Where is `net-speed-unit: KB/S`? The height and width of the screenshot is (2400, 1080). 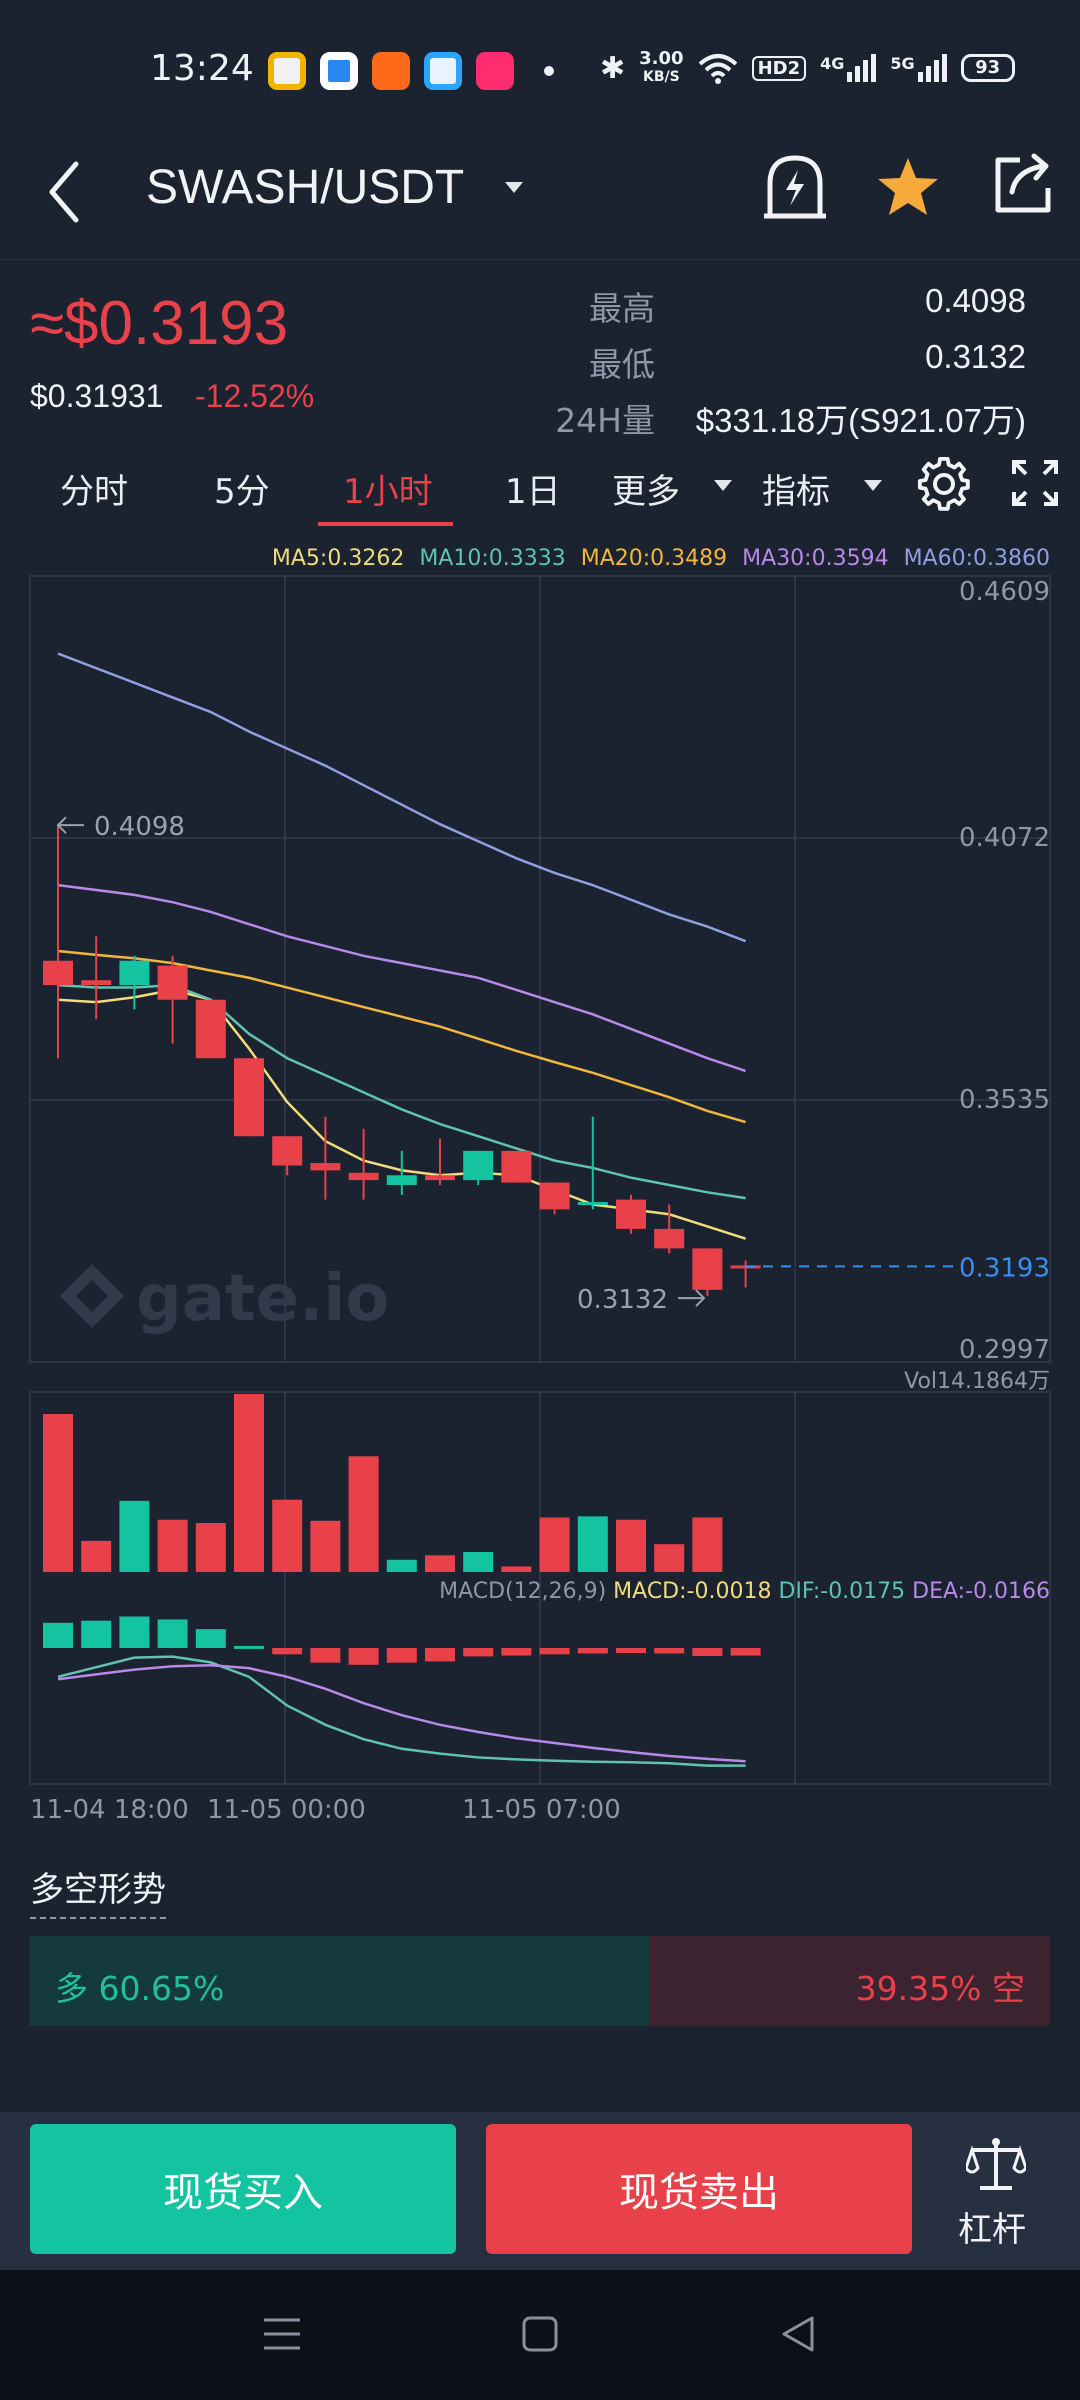
net-speed-unit: KB/S is located at coordinates (661, 77).